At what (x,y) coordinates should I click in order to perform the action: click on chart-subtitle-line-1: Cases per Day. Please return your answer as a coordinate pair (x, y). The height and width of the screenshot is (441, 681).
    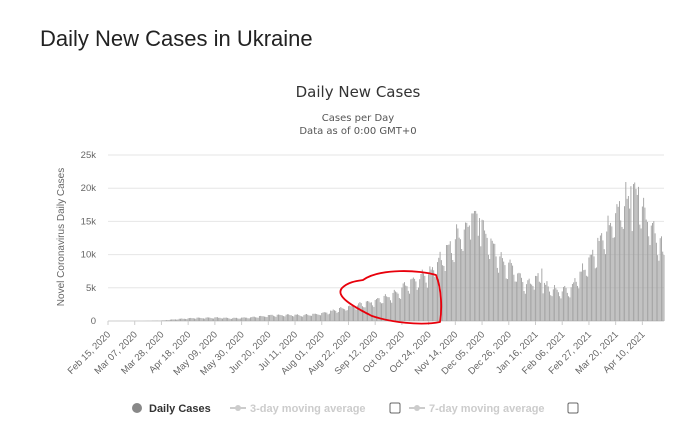
    Looking at the image, I should click on (358, 118).